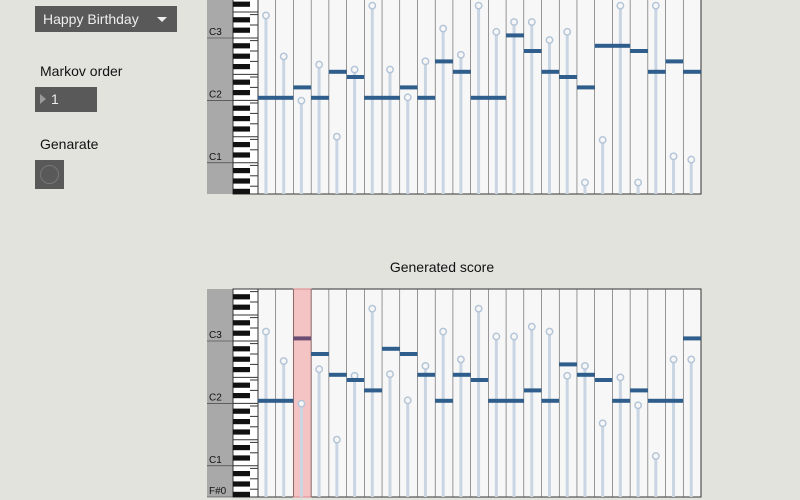  What do you see at coordinates (66, 99) in the screenshot?
I see `markov-number: 1` at bounding box center [66, 99].